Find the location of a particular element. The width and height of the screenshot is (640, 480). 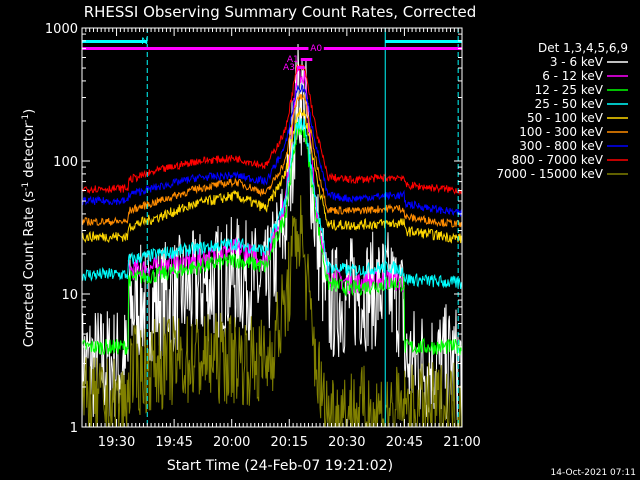

legend-label-8: 800 - 7000 keV is located at coordinates (558, 160).